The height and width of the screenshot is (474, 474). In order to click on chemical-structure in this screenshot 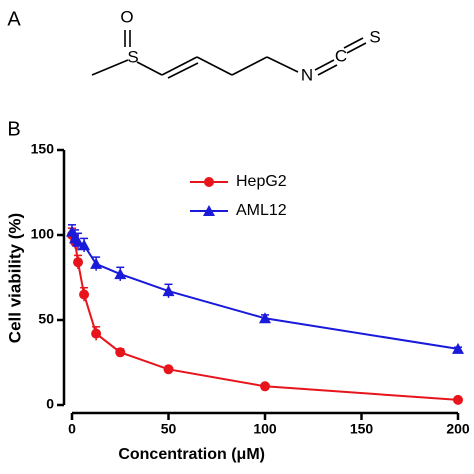, I will do `click(229, 54)`.